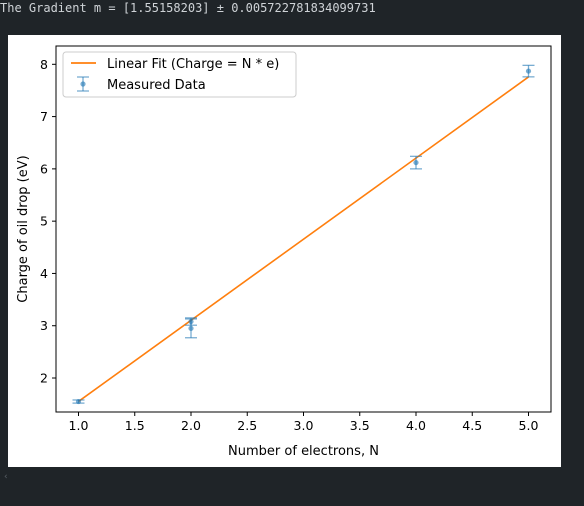 Image resolution: width=584 pixels, height=506 pixels. I want to click on legend-label-measured: Measured Data, so click(156, 85).